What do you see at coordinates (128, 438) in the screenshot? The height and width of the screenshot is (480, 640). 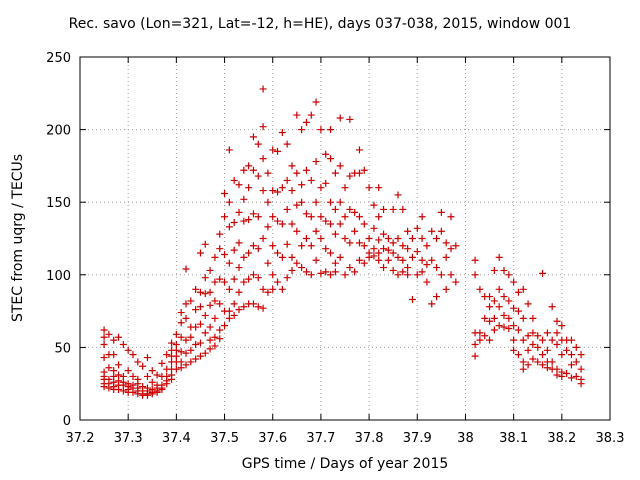 I see `x-tick-label: 37.3` at bounding box center [128, 438].